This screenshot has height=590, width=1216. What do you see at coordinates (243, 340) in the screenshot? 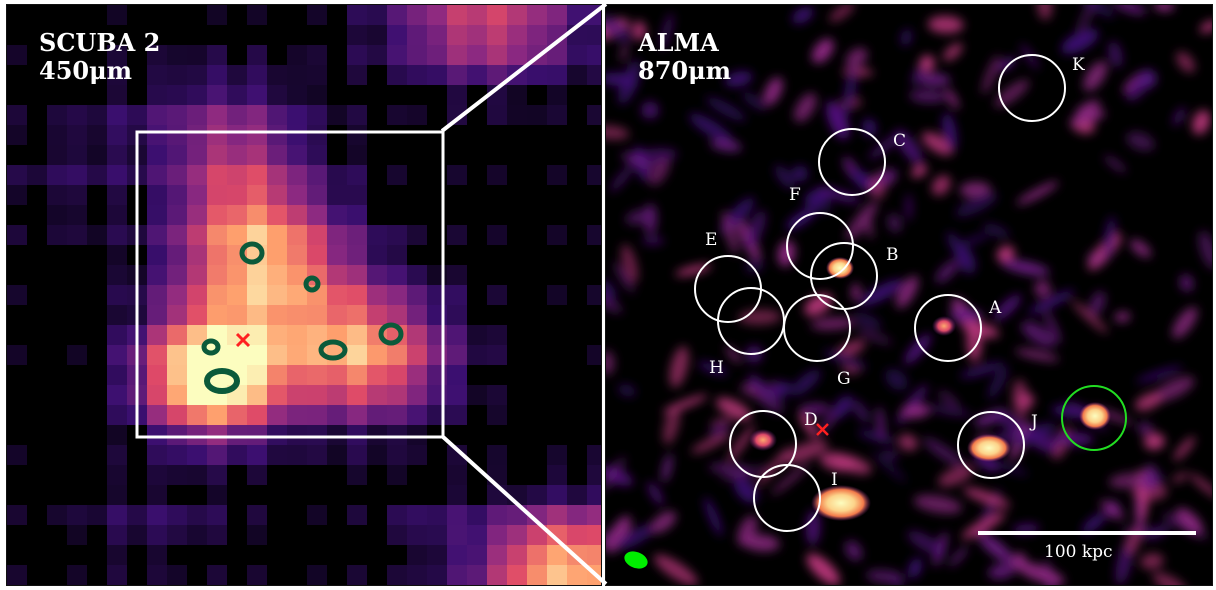
I see `centroid-marker` at bounding box center [243, 340].